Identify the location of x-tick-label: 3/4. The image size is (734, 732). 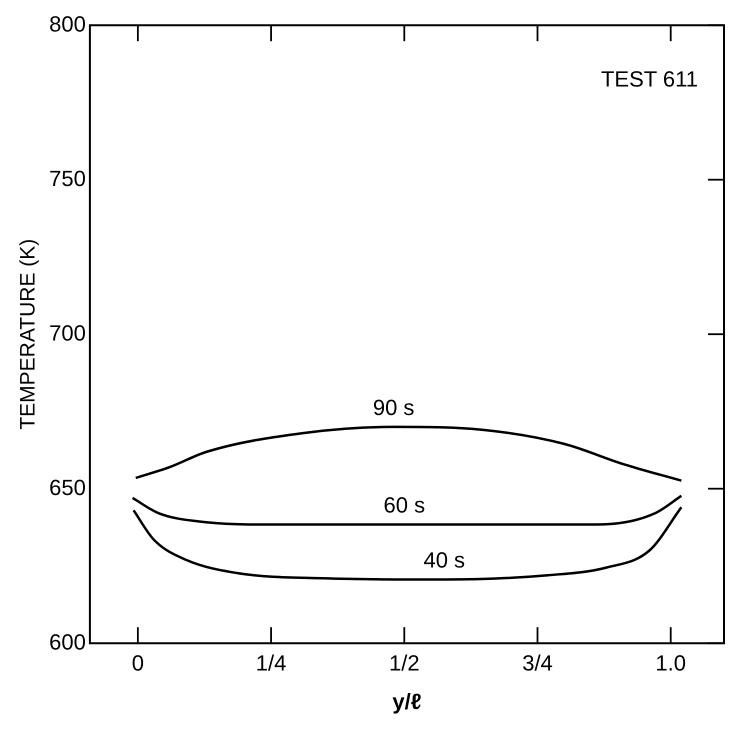
(537, 663).